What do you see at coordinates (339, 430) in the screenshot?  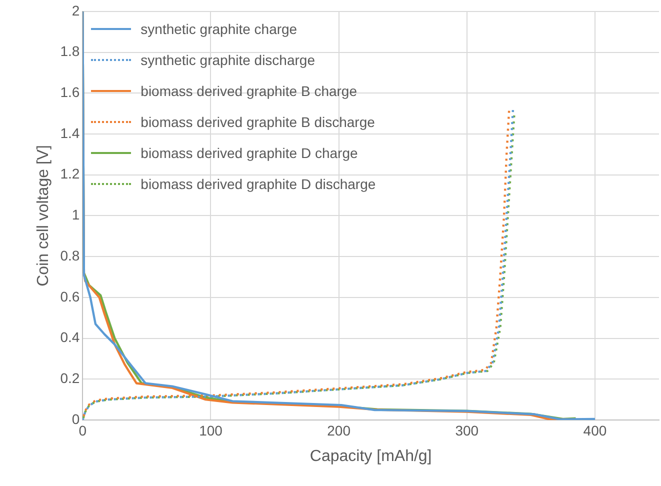 I see `x-tick-label: 200` at bounding box center [339, 430].